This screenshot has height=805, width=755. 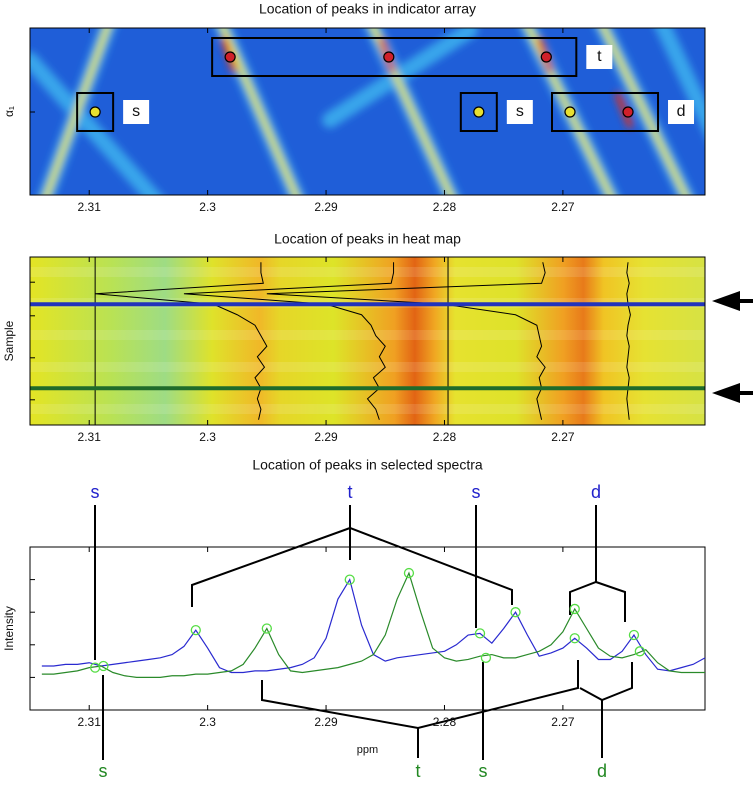 What do you see at coordinates (9, 628) in the screenshot?
I see `y-axis-label: Intensity` at bounding box center [9, 628].